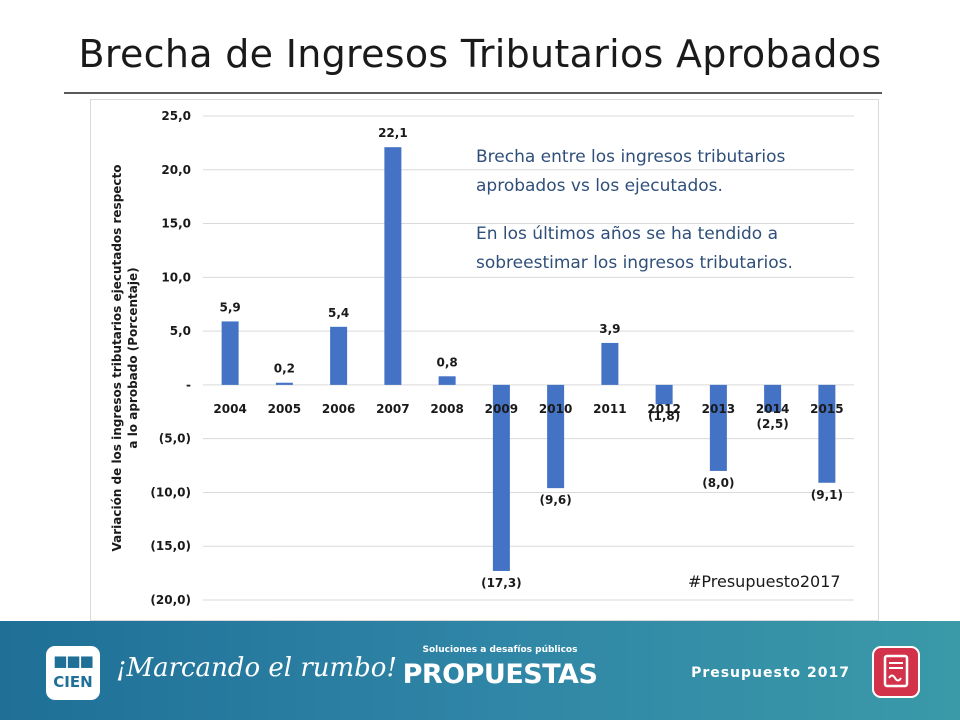  What do you see at coordinates (718, 409) in the screenshot?
I see `x-tick-label: 2013` at bounding box center [718, 409].